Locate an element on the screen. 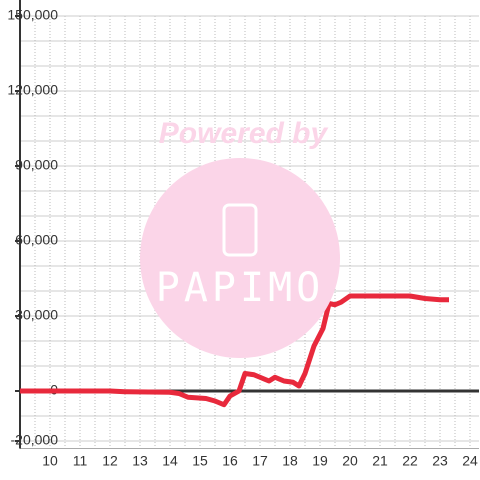 This screenshot has width=480, height=480. x-tick-label: 16 is located at coordinates (230, 461).